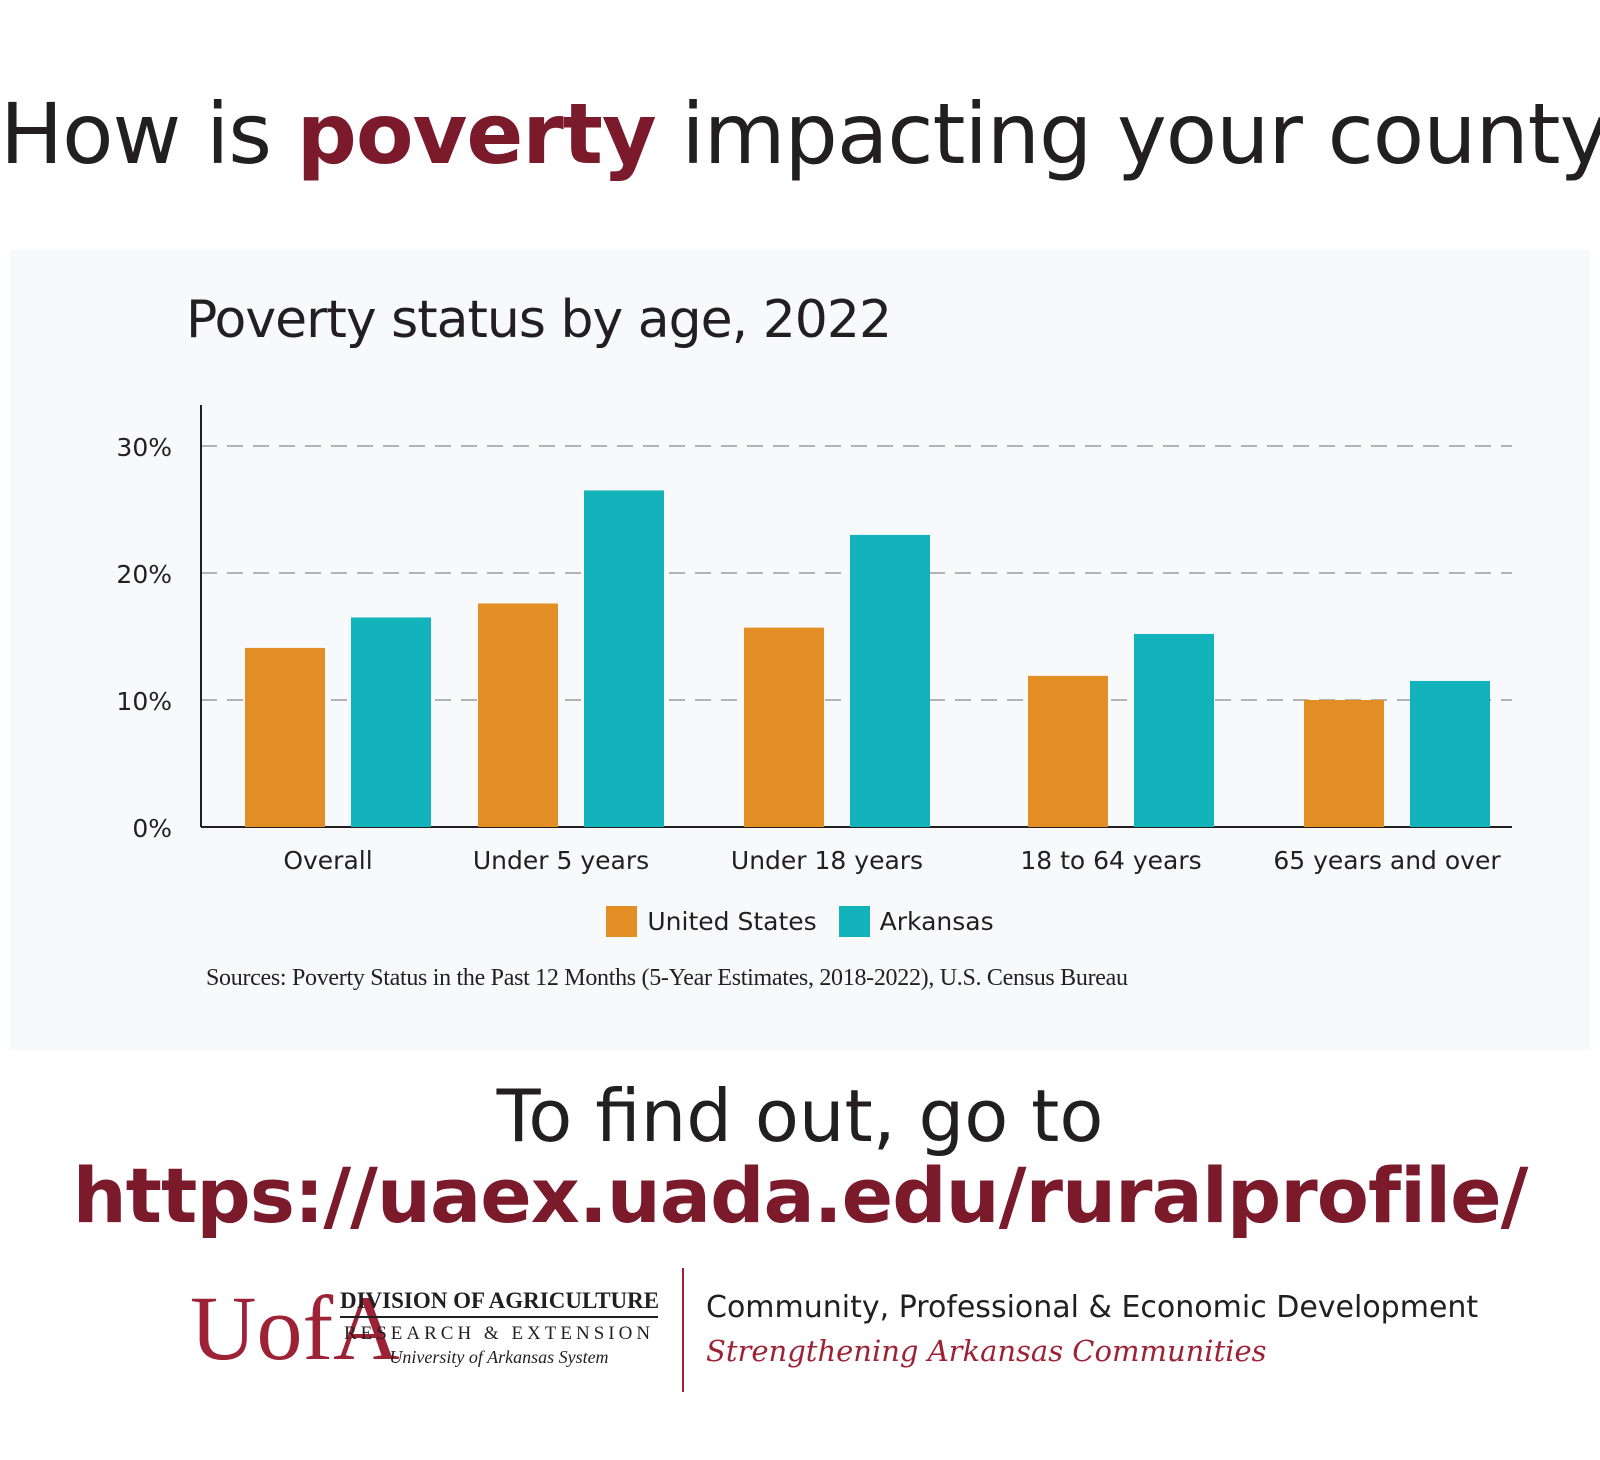 The image size is (1600, 1460). What do you see at coordinates (986, 1351) in the screenshot?
I see `department-tagline: Strengthening Arkansas Communities` at bounding box center [986, 1351].